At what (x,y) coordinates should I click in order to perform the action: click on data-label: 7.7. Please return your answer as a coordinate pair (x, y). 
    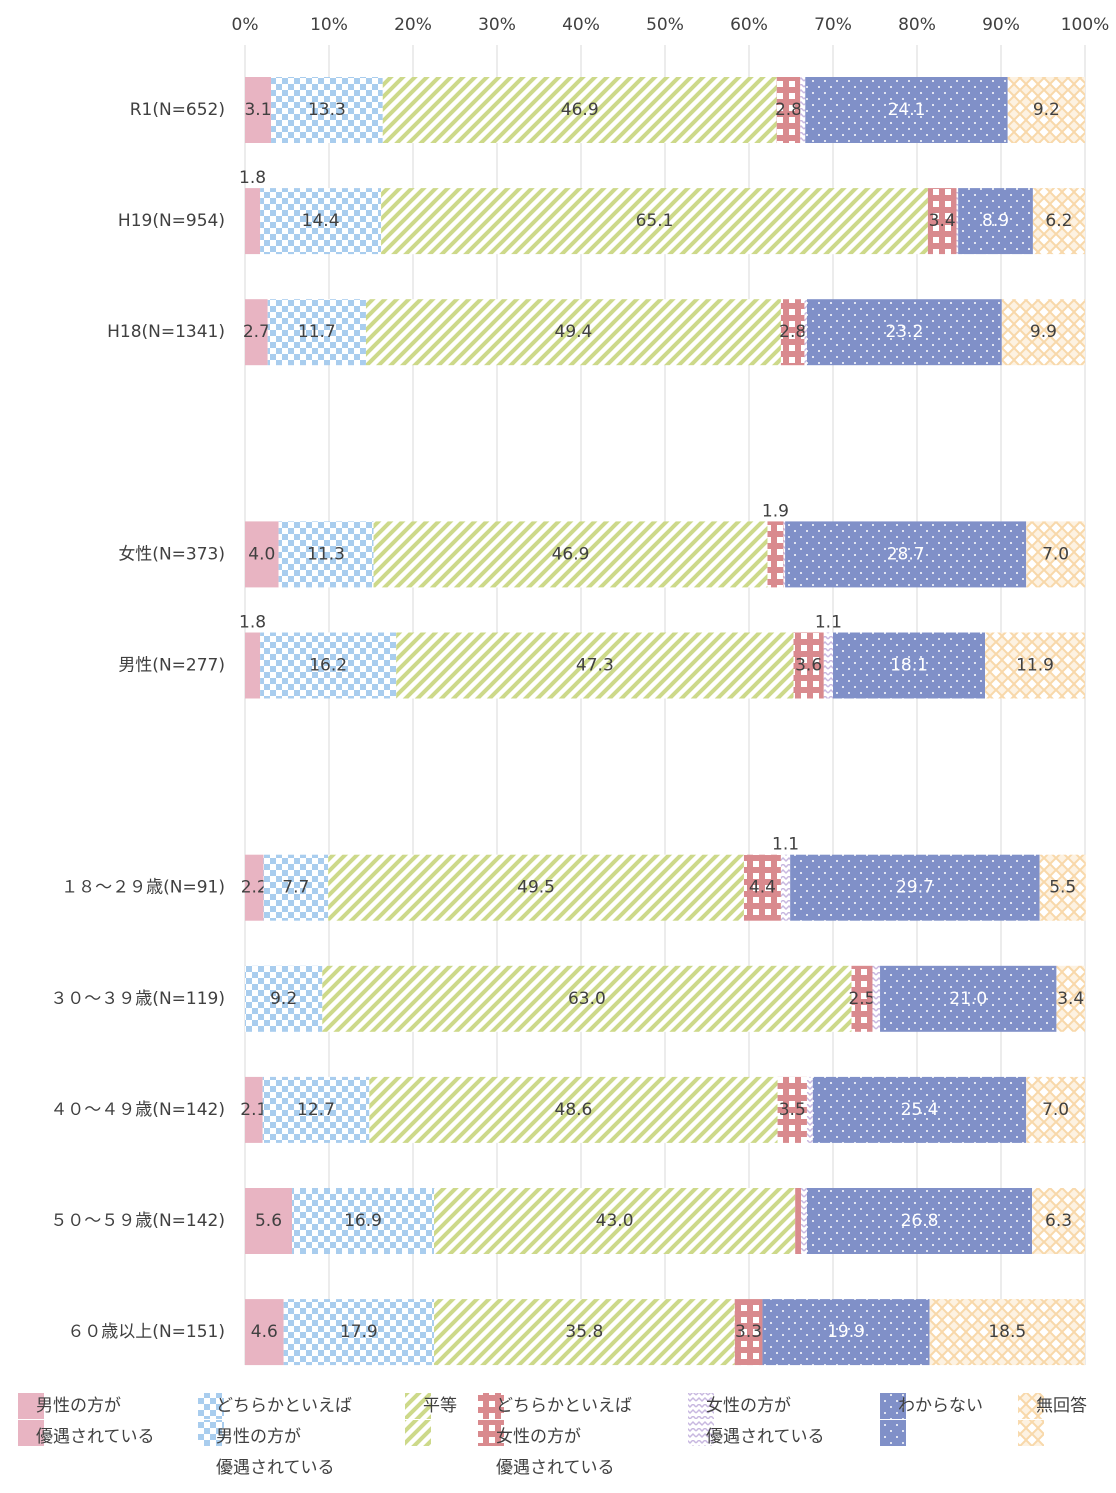
    Looking at the image, I should click on (295, 888).